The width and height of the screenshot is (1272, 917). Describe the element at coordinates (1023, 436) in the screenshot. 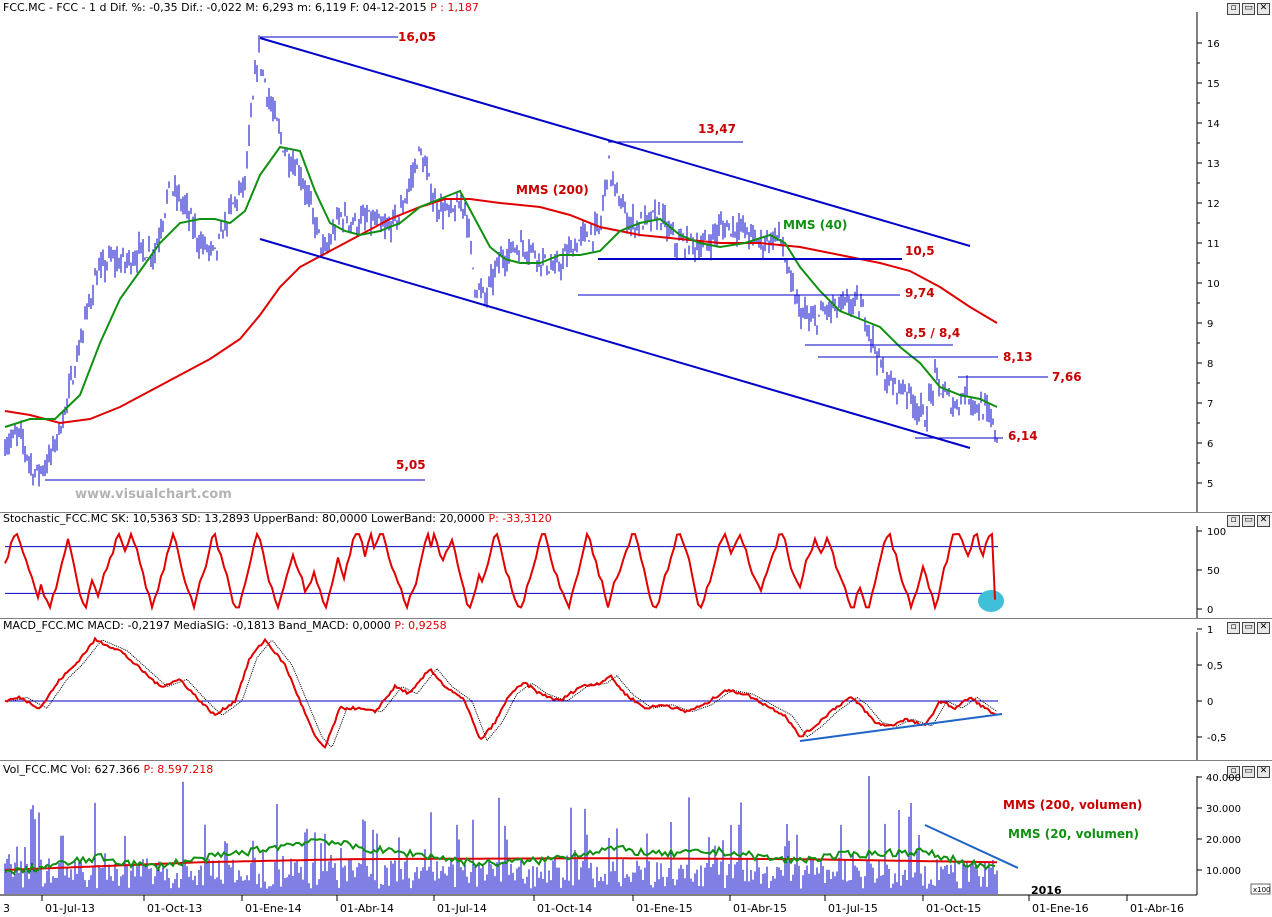

I see `price-annotation-label: 6,14` at that location.